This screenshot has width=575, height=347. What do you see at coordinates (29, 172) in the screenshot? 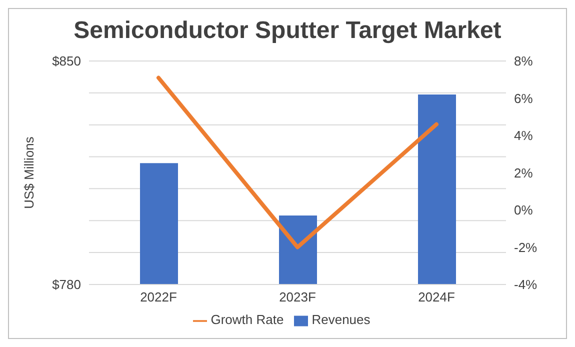
I see `y-axis-title: US$ Millions` at bounding box center [29, 172].